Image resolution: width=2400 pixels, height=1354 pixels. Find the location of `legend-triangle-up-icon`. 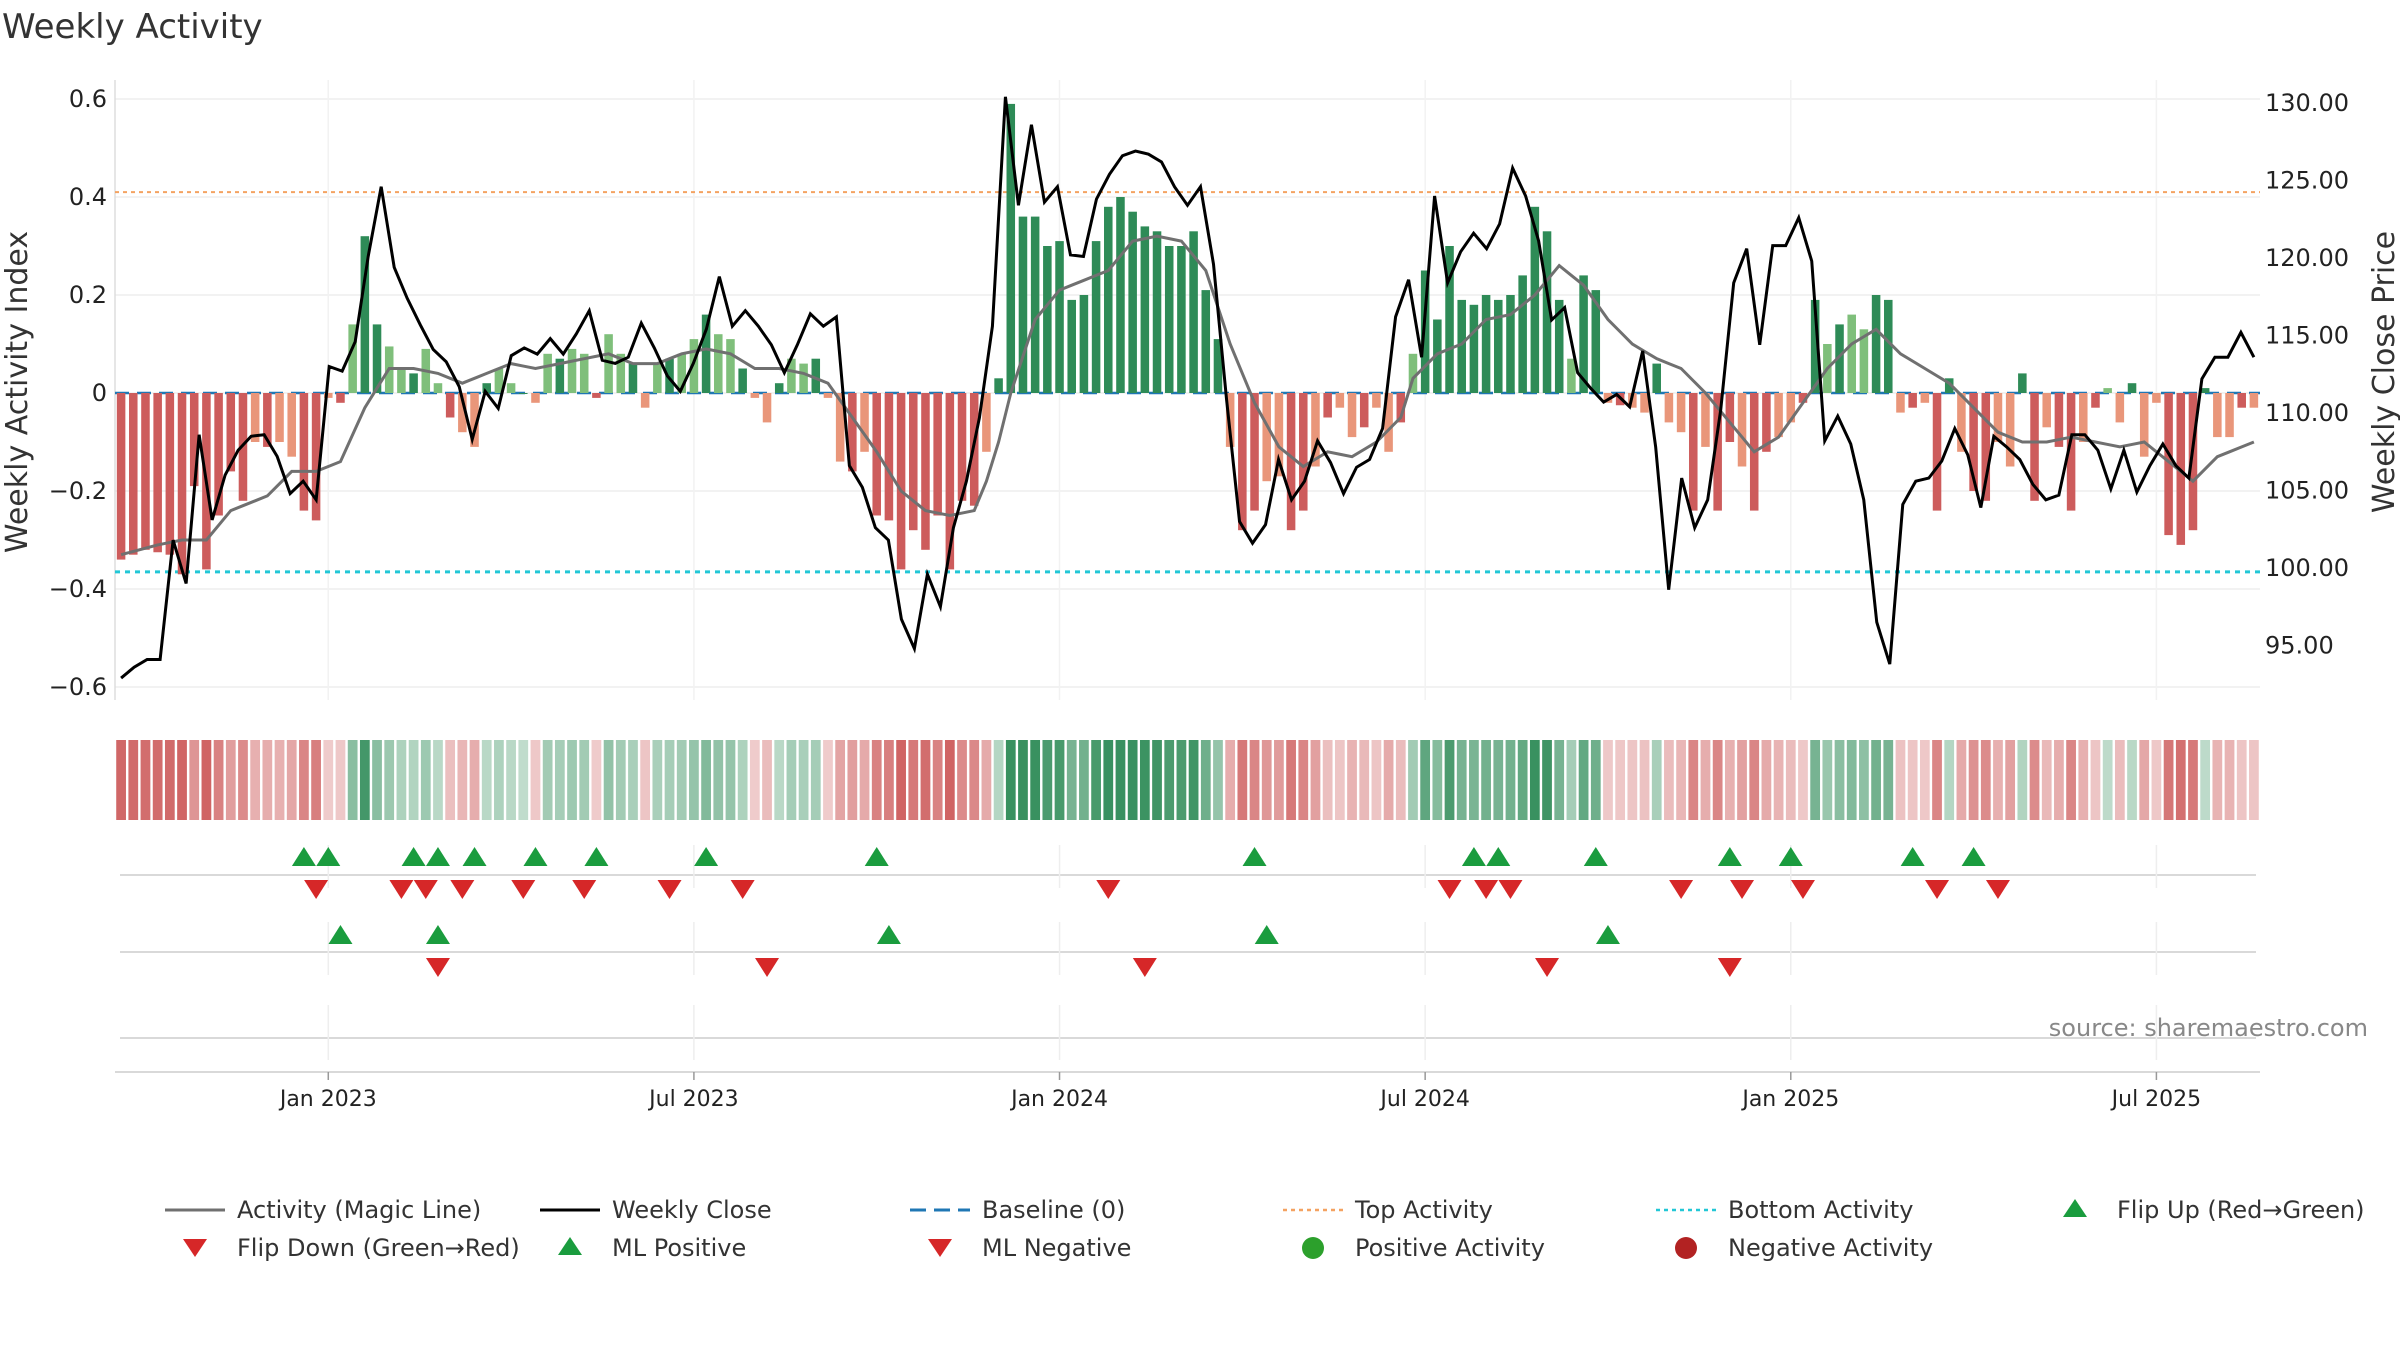

legend-triangle-up-icon is located at coordinates (570, 1246).